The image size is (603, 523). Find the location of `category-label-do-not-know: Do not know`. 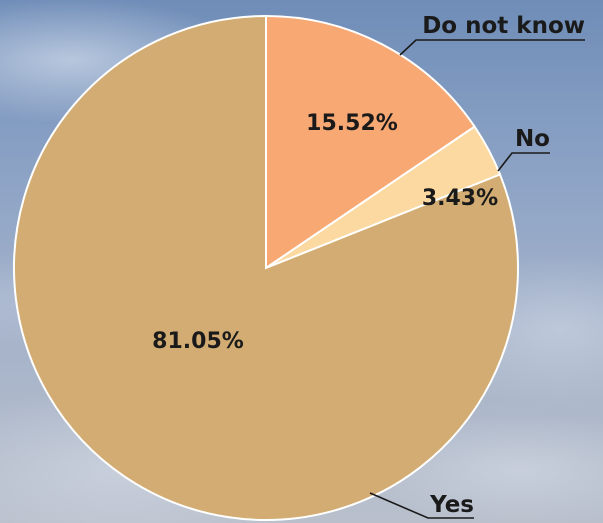

category-label-do-not-know: Do not know is located at coordinates (503, 26).